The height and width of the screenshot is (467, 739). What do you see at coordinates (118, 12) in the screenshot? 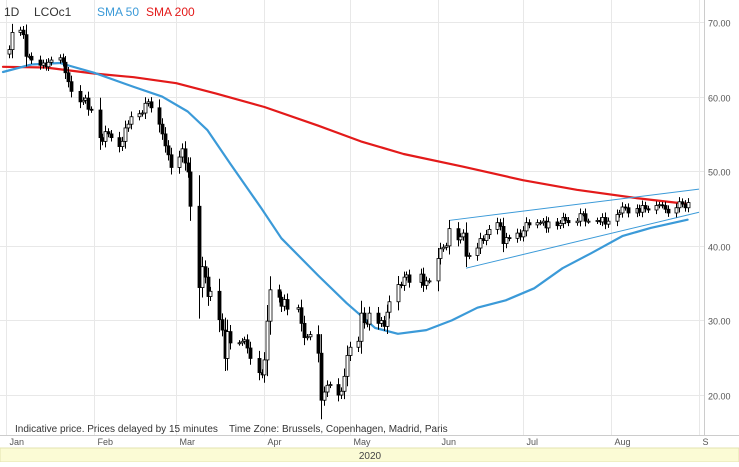
I see `sma50-legend-label: SMA 50` at bounding box center [118, 12].